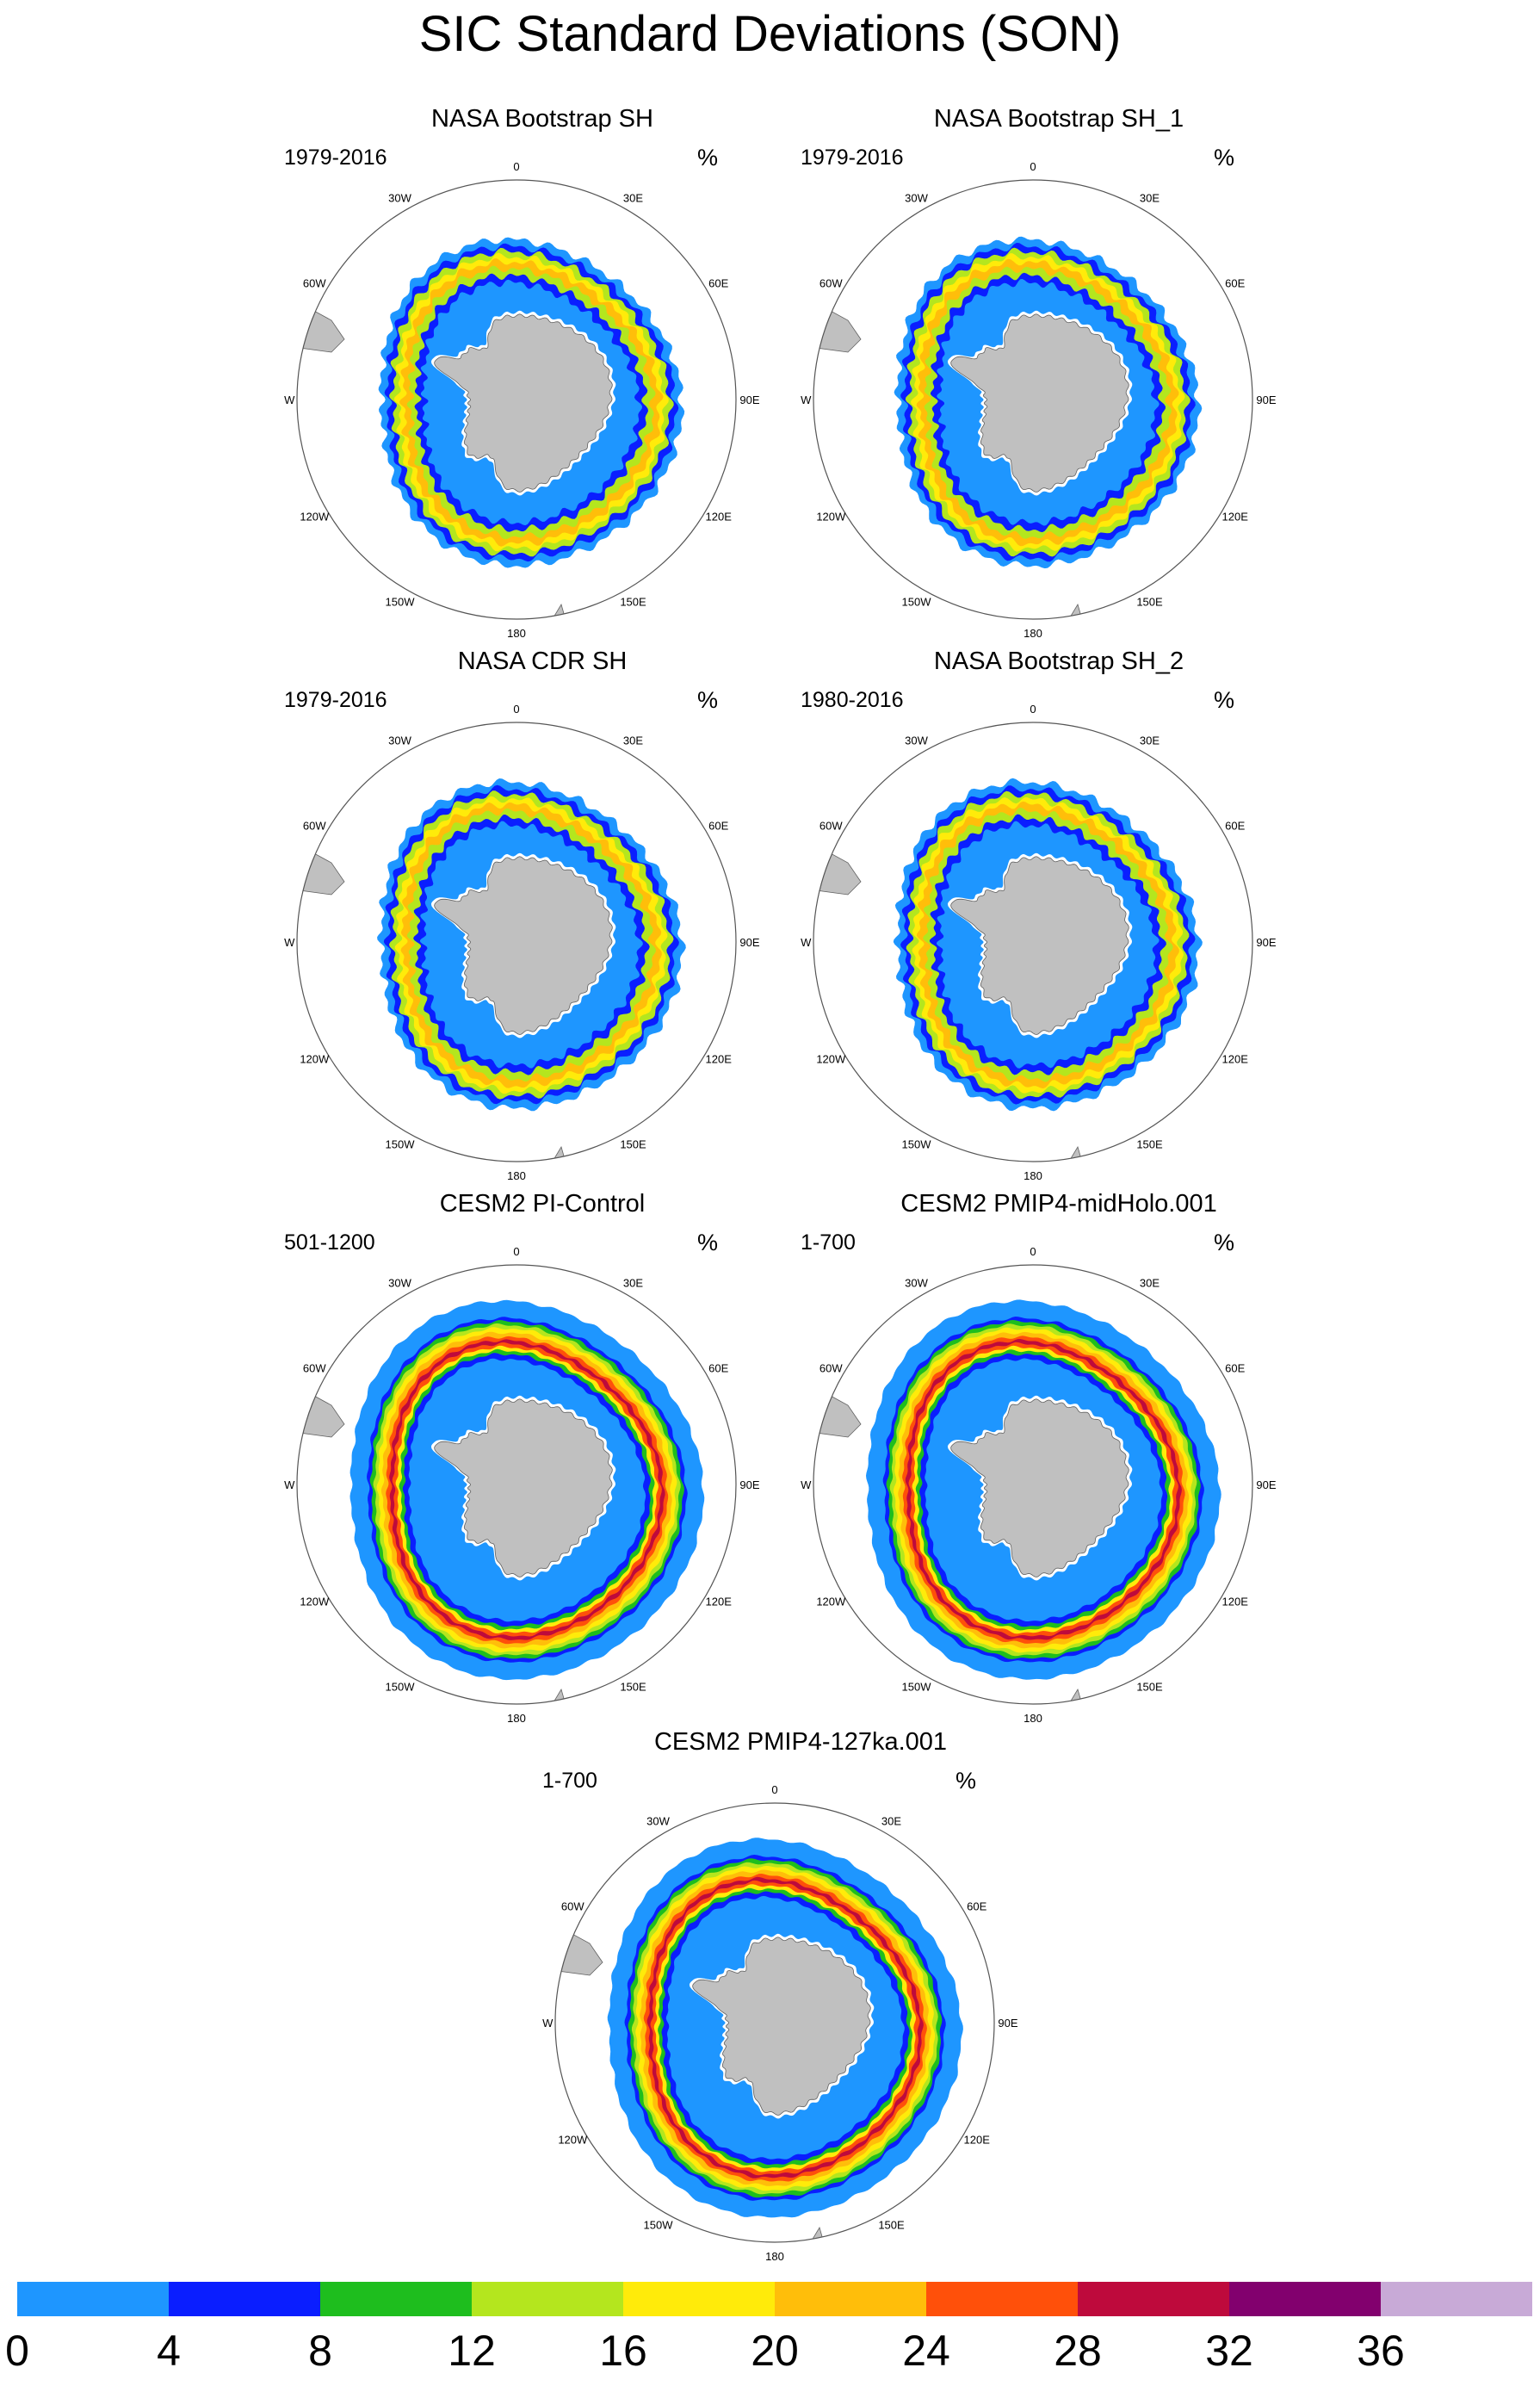  Describe the element at coordinates (828, 1242) in the screenshot. I see `panel-period: 1-700` at that location.